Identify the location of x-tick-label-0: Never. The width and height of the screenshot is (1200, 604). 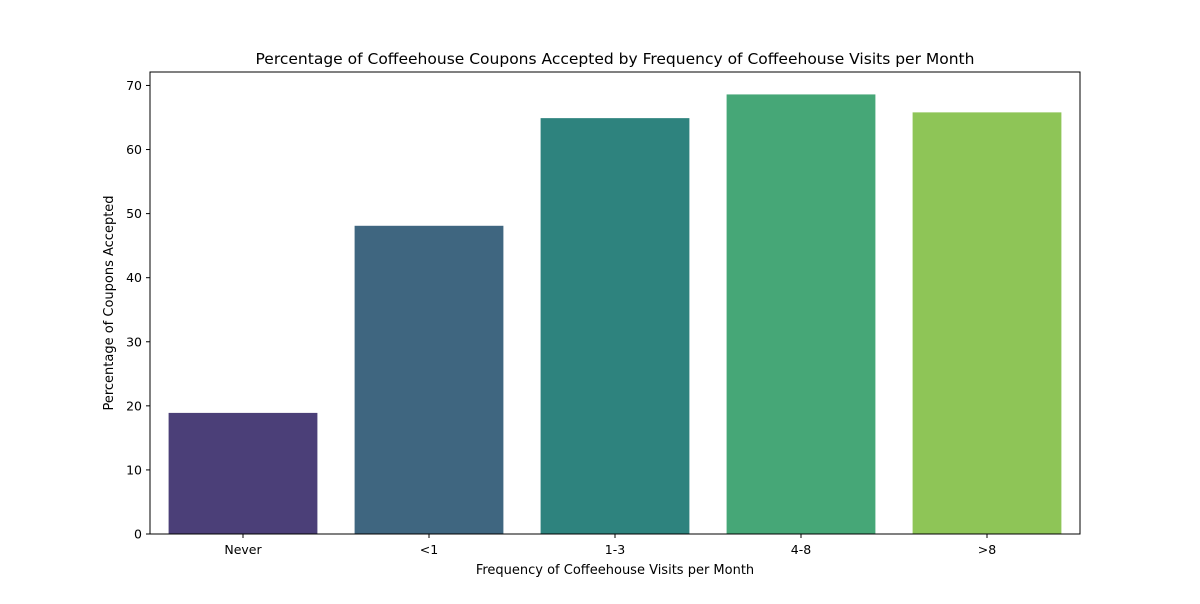
(243, 549).